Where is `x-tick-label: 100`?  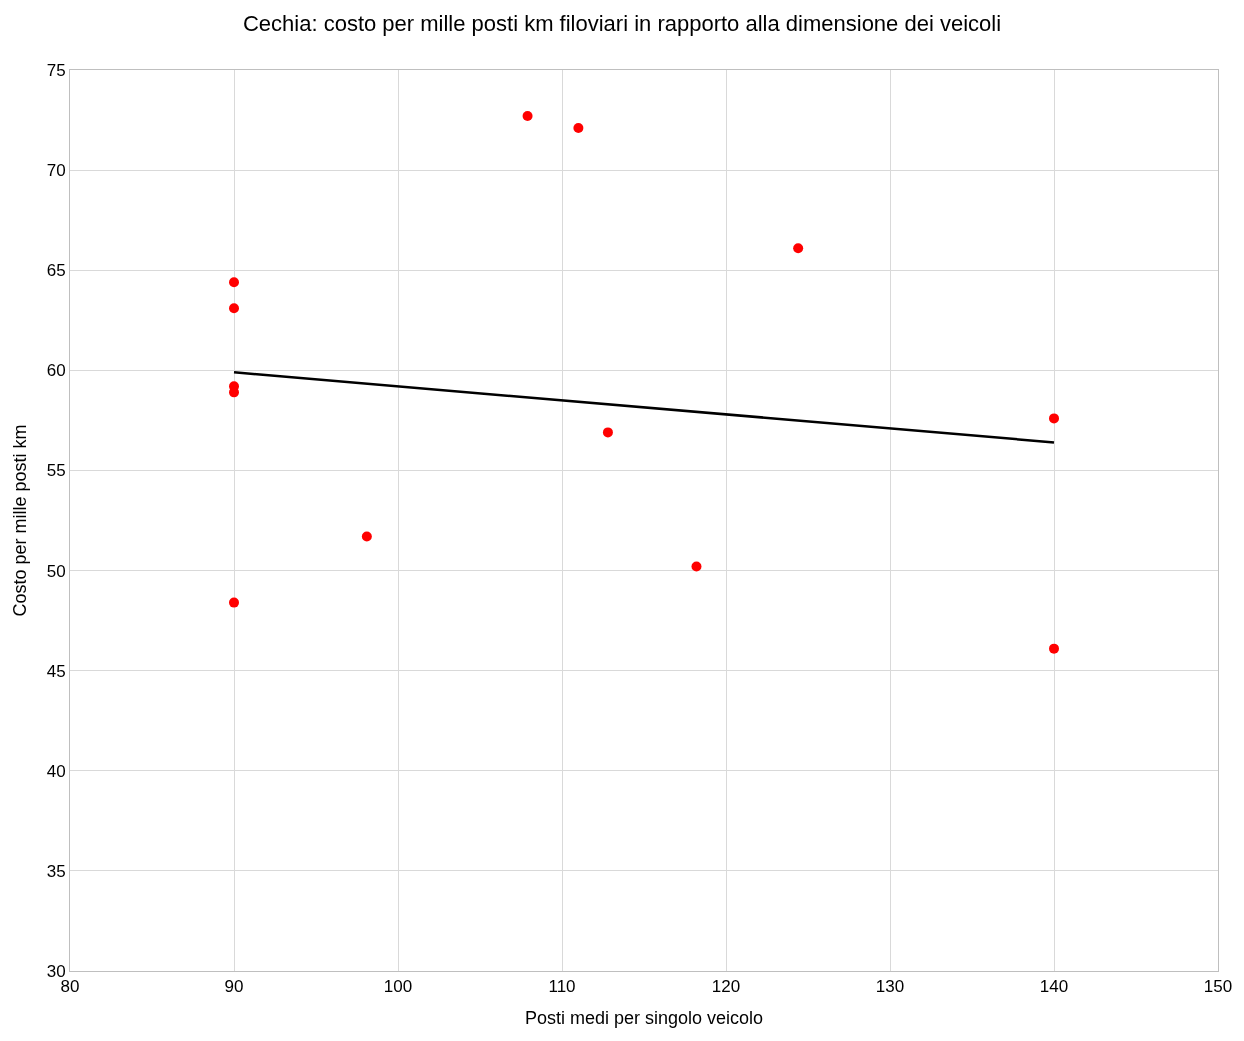
x-tick-label: 100 is located at coordinates (398, 987).